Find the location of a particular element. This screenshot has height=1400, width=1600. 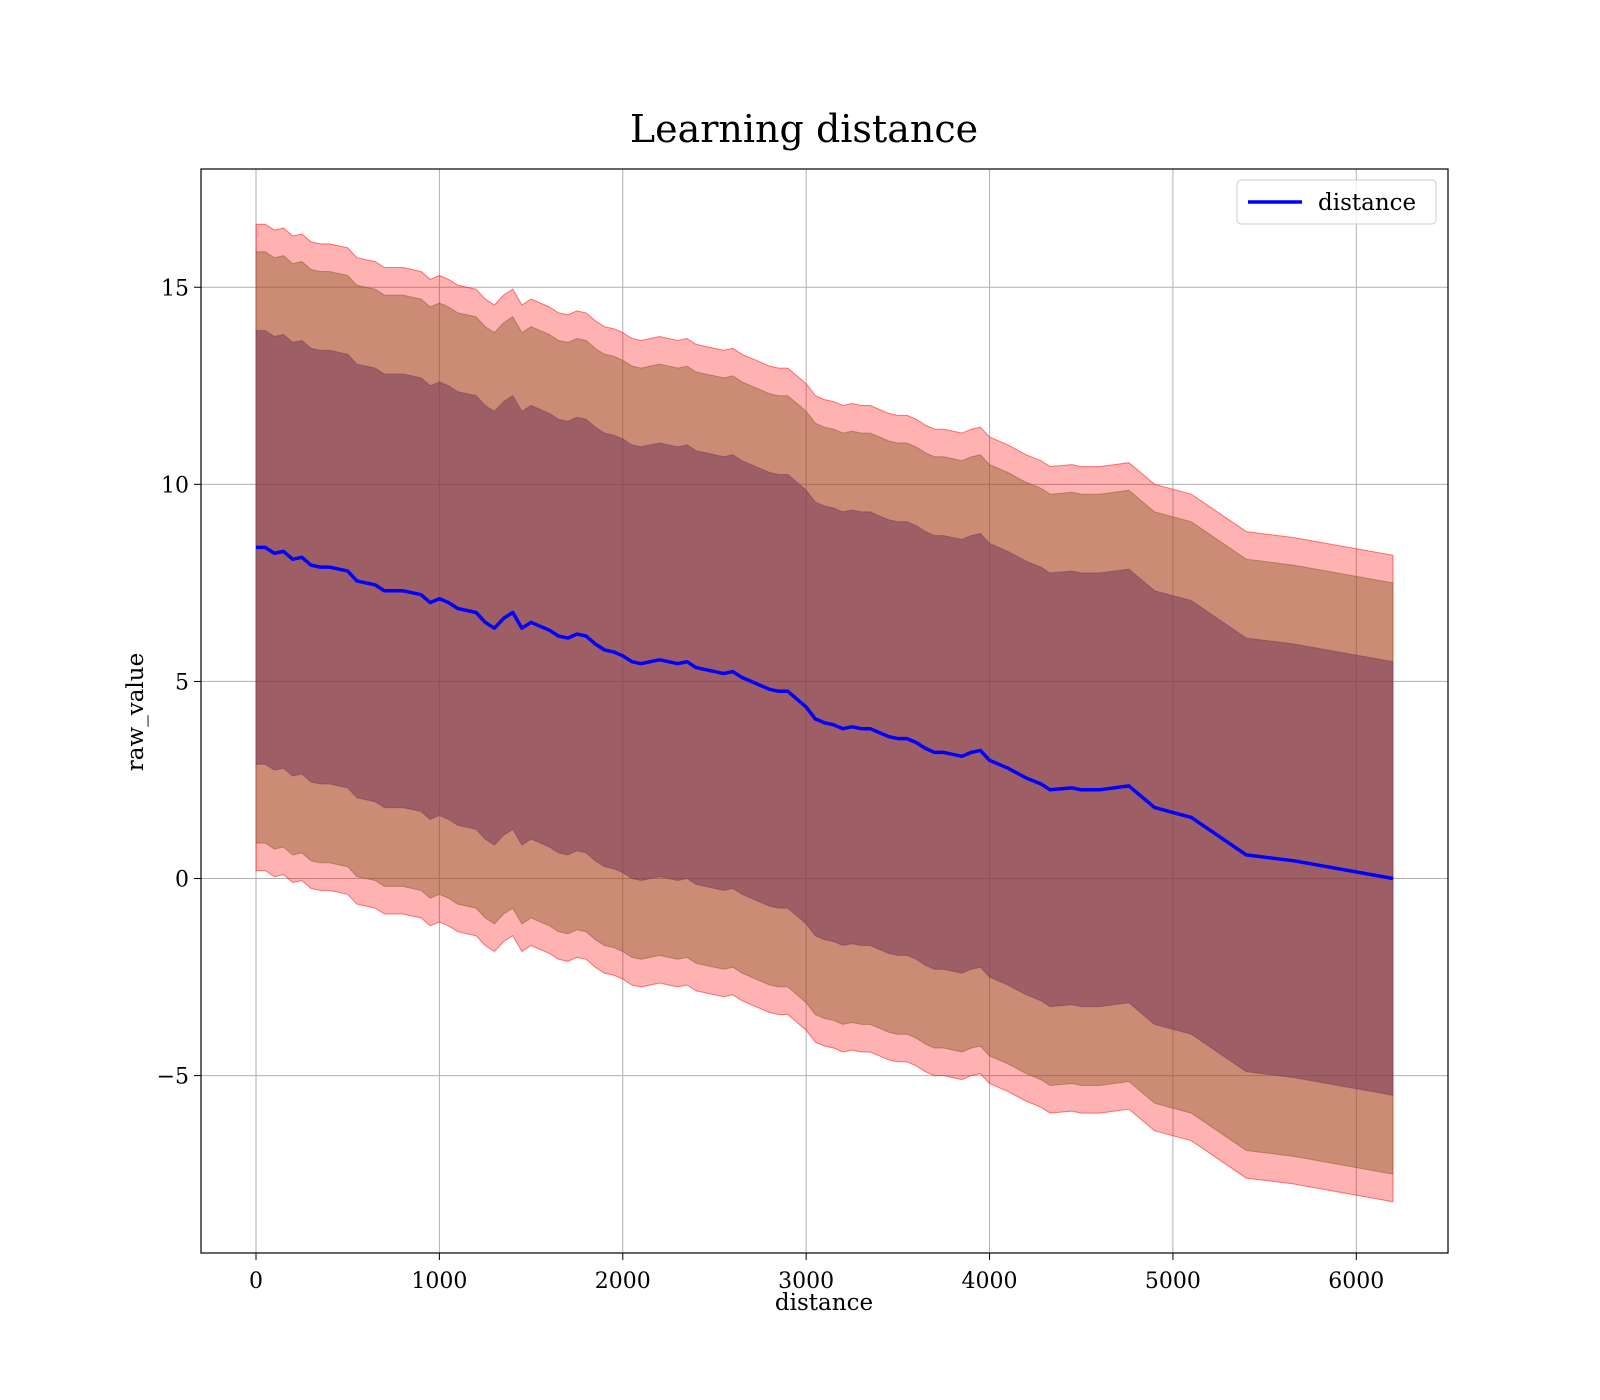

legend-box is located at coordinates (1336, 202).